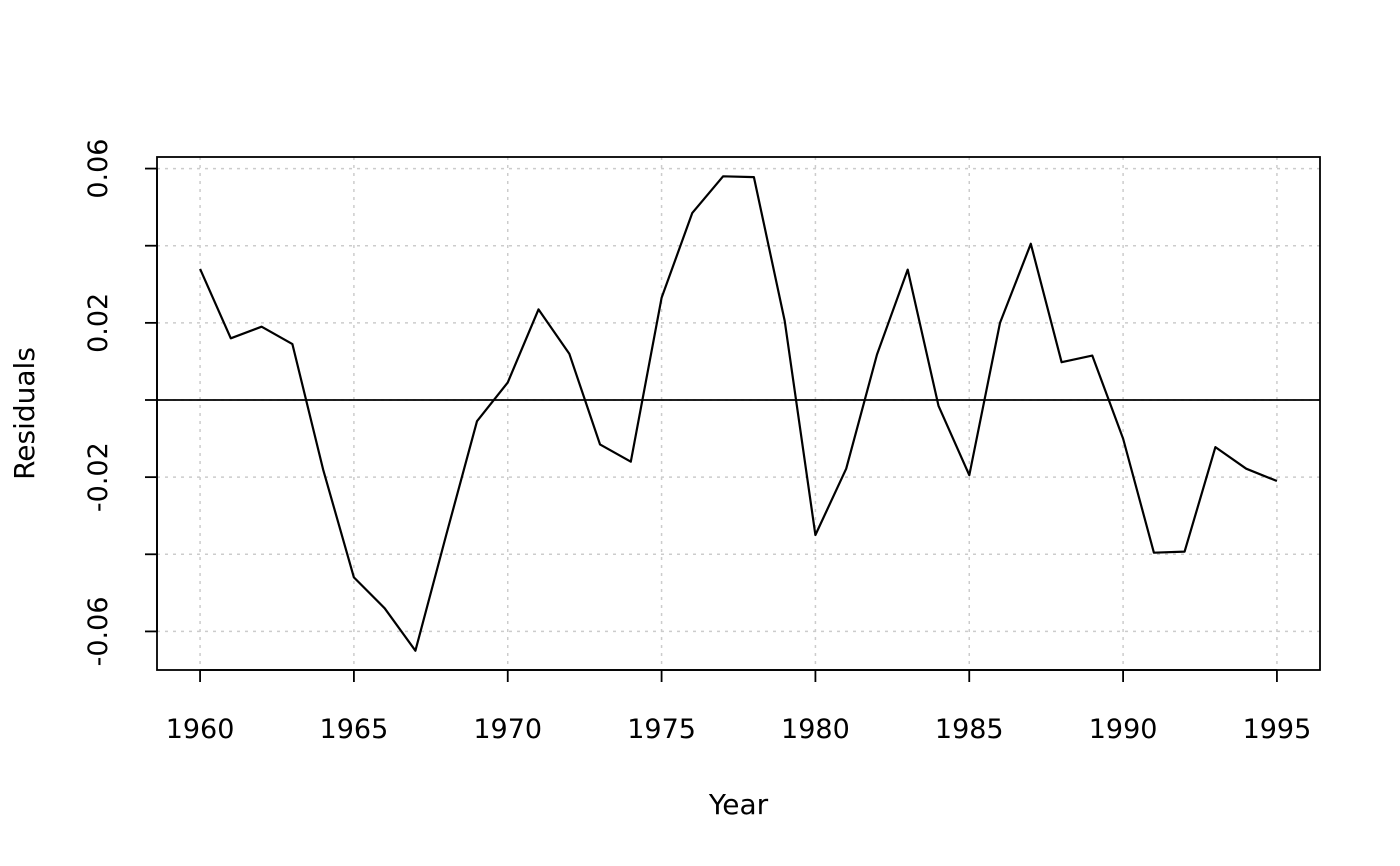  Describe the element at coordinates (200, 729) in the screenshot. I see `x-tick-label: 1960` at that location.